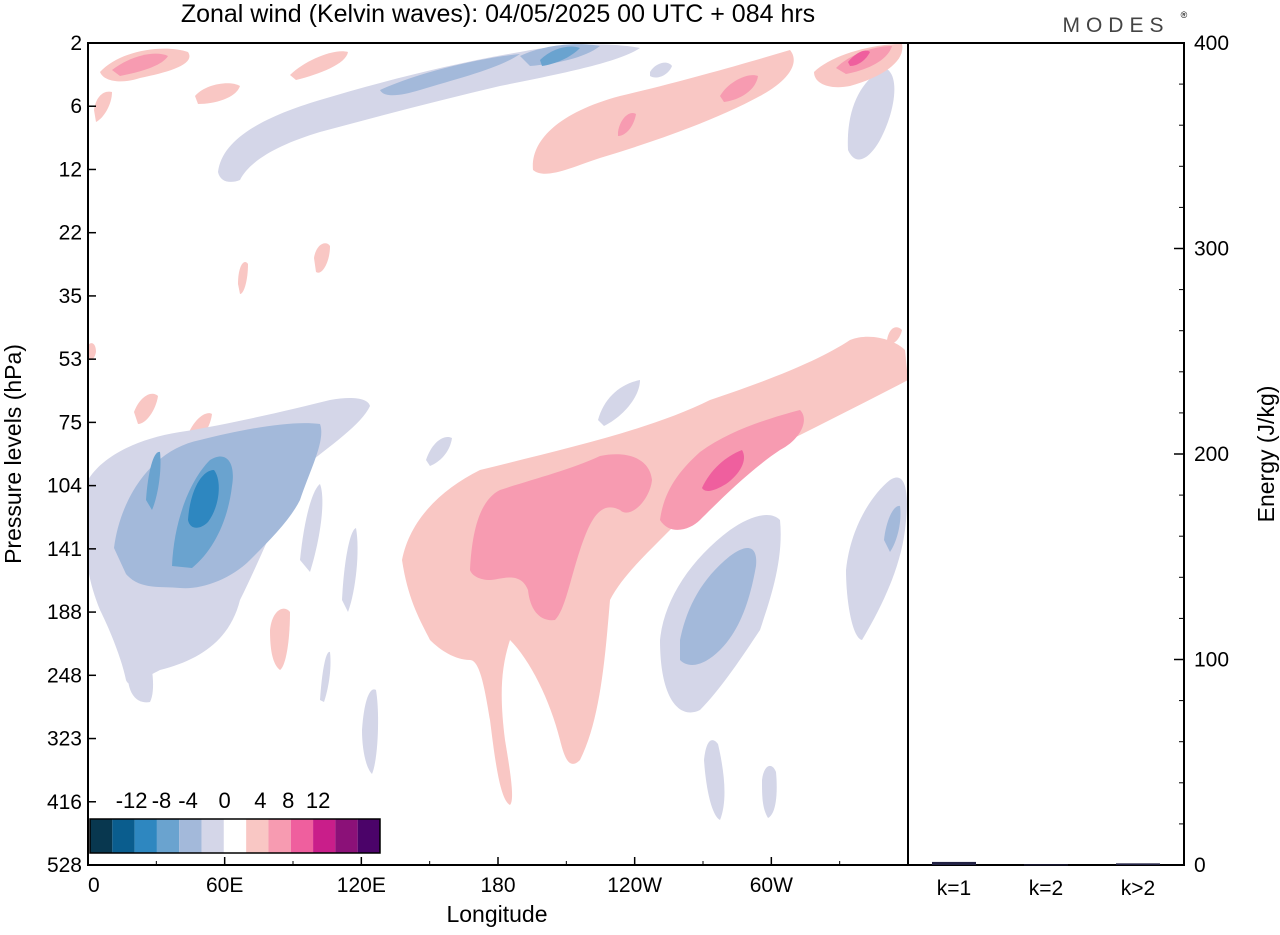 The image size is (1280, 935). What do you see at coordinates (1138, 888) in the screenshot?
I see `energy-category-label: k>2` at bounding box center [1138, 888].